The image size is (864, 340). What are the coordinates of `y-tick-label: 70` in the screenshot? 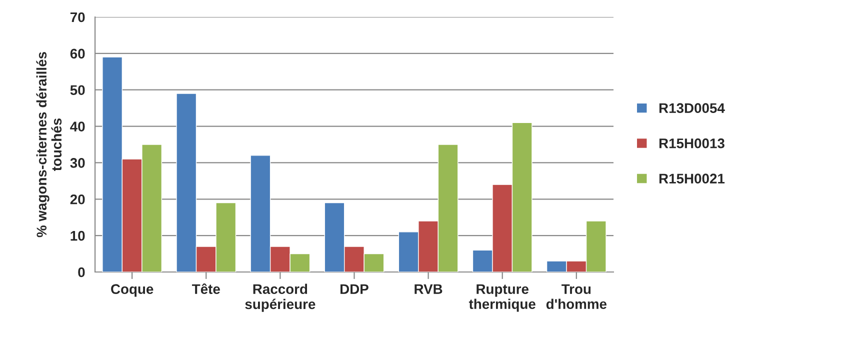 It's located at (77, 17).